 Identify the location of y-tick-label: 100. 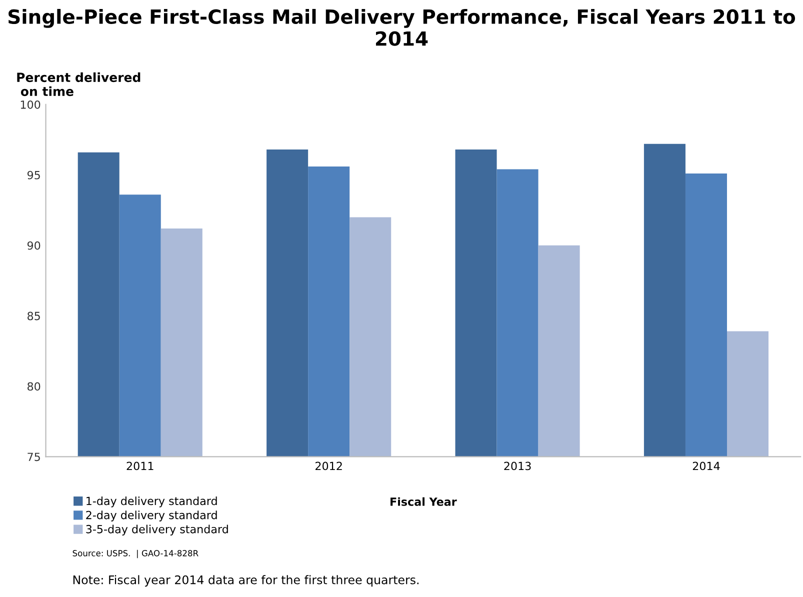
(30, 104).